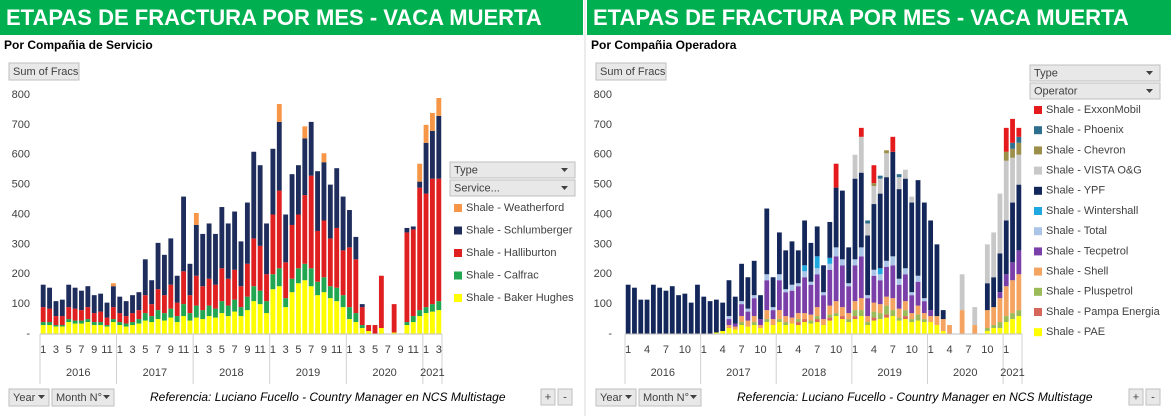 The image size is (1171, 416). What do you see at coordinates (222, 350) in the screenshot?
I see `x-tick-label: 5` at bounding box center [222, 350].